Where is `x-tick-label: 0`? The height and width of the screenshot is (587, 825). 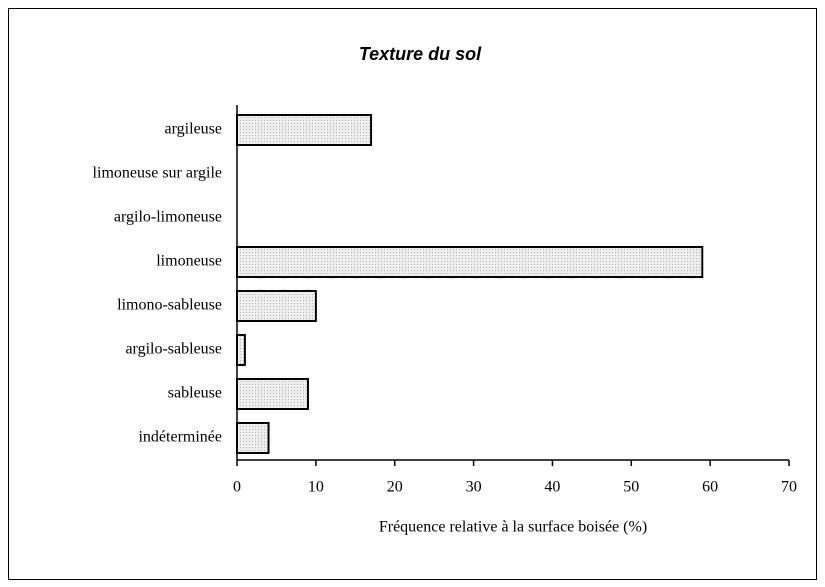 x-tick-label: 0 is located at coordinates (237, 487).